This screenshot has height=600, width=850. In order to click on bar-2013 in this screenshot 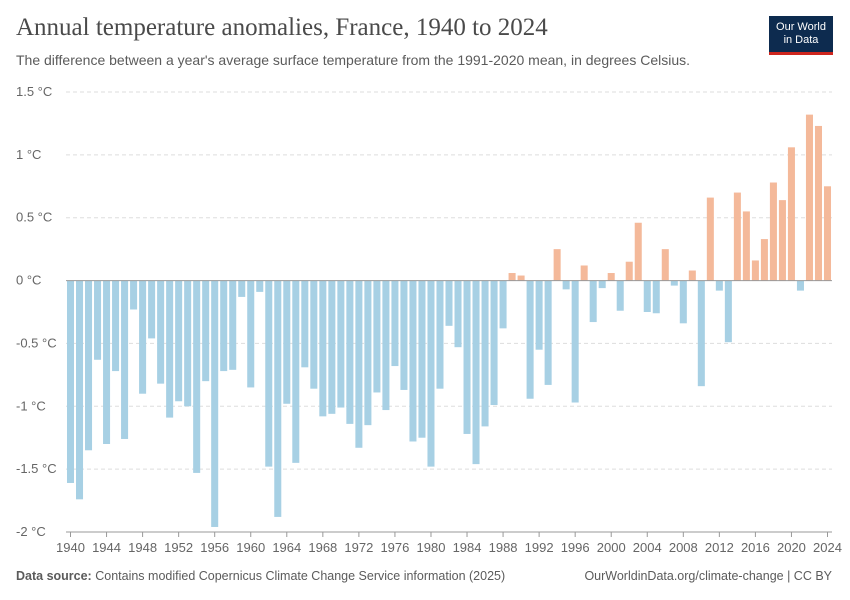, I will do `click(728, 311)`.